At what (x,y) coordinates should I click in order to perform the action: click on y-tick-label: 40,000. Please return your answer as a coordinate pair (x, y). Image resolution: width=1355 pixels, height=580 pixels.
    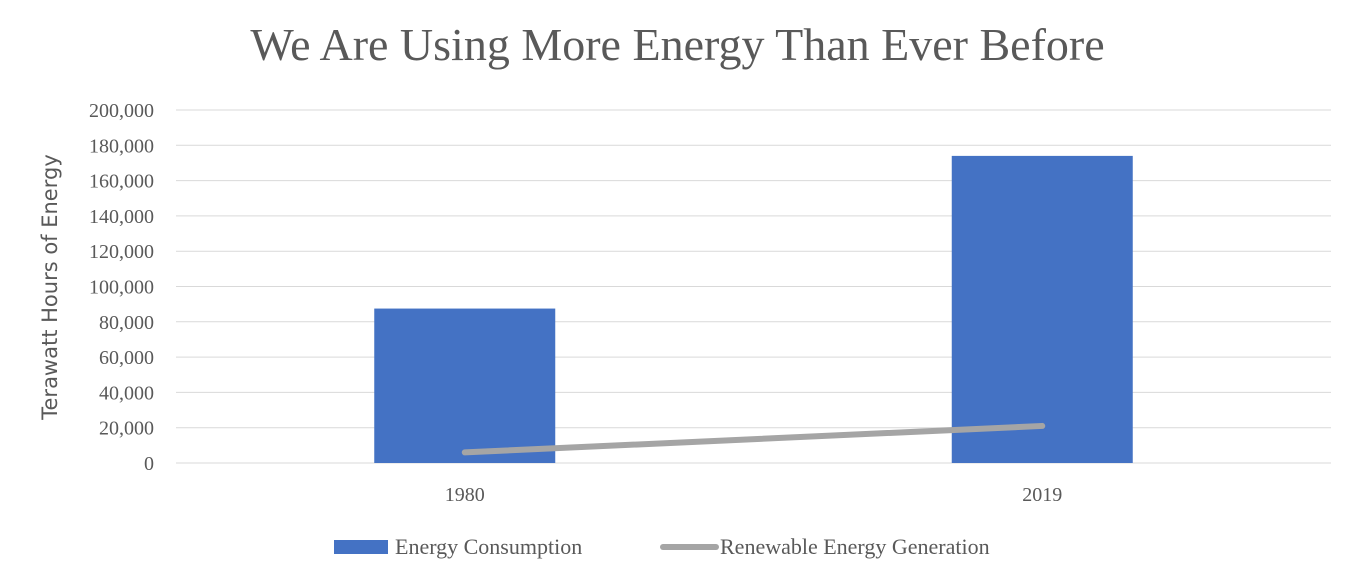
    Looking at the image, I should click on (126, 393).